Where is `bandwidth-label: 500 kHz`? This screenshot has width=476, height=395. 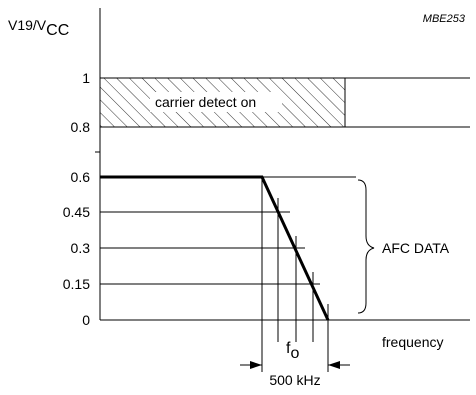
bandwidth-label: 500 kHz is located at coordinates (294, 380).